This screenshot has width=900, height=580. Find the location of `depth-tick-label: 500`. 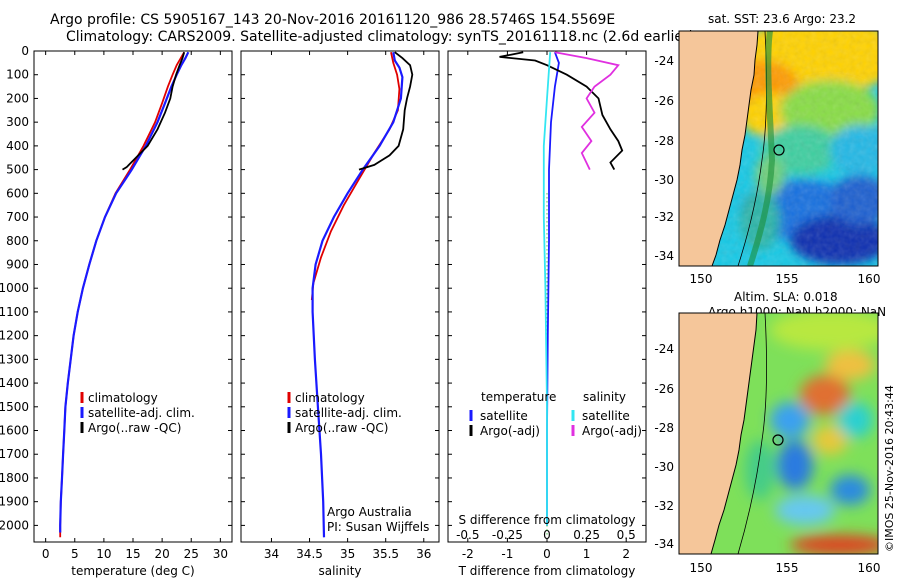

depth-tick-label: 500 is located at coordinates (17, 170).